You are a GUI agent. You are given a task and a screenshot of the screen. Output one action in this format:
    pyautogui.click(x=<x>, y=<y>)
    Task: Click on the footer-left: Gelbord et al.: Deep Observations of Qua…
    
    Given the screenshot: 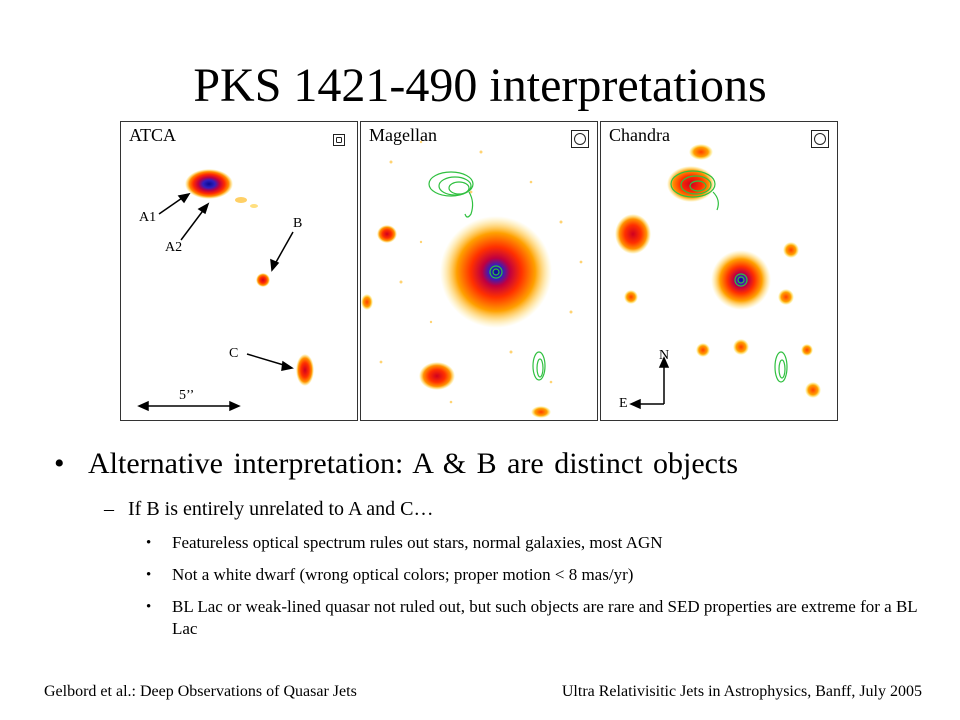 What is the action you would take?
    pyautogui.click(x=200, y=691)
    